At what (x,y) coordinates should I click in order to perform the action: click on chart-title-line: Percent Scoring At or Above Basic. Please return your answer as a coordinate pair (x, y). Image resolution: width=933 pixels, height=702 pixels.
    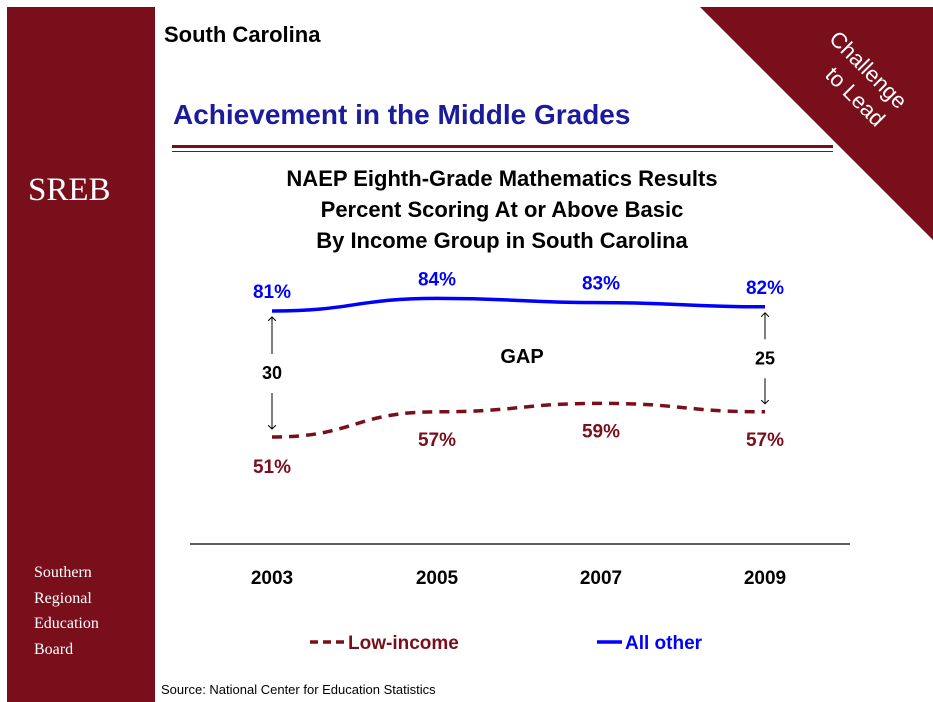
    Looking at the image, I should click on (502, 209).